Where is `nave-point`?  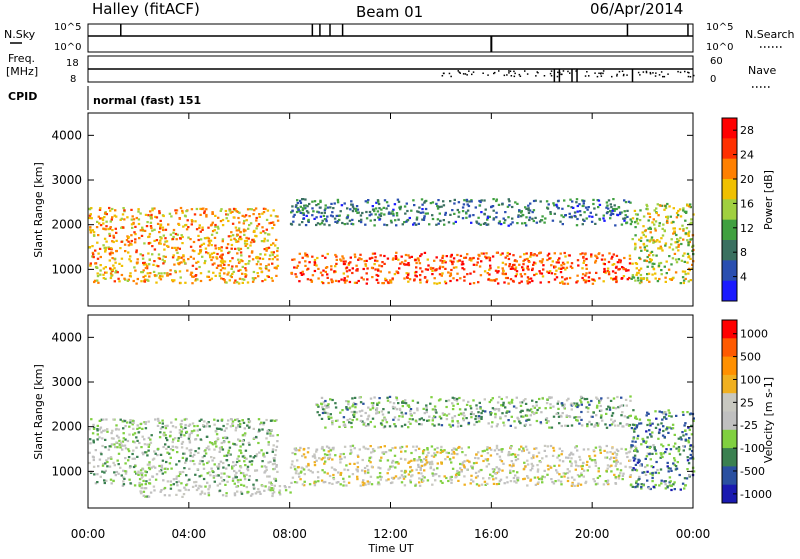
nave-point is located at coordinates (694, 75).